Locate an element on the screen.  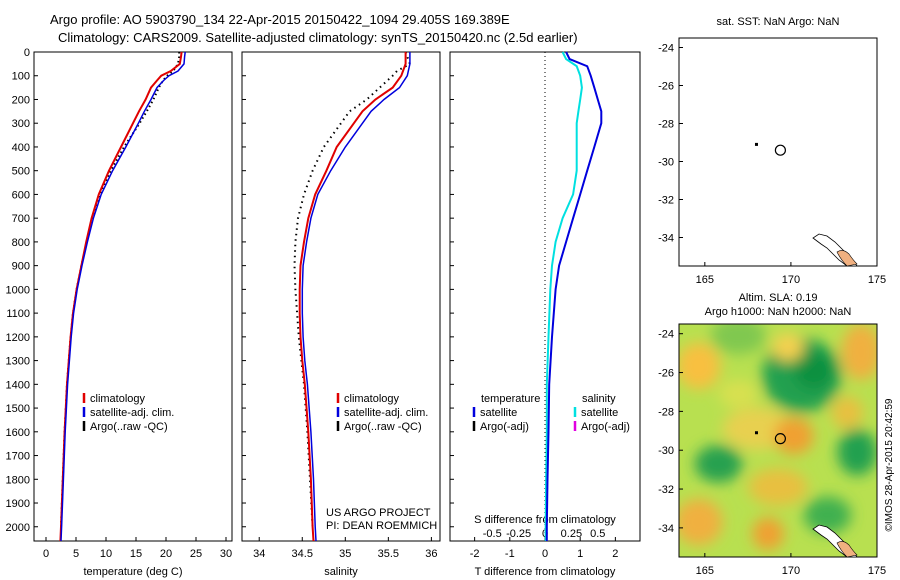
sst-map-frame is located at coordinates (778, 152).